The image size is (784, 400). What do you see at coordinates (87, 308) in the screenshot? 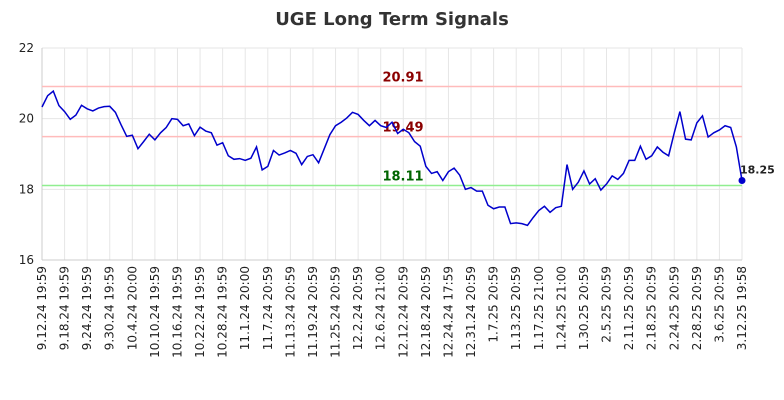
I see `x-tick-label: 9.24.24 19:59` at bounding box center [87, 308].